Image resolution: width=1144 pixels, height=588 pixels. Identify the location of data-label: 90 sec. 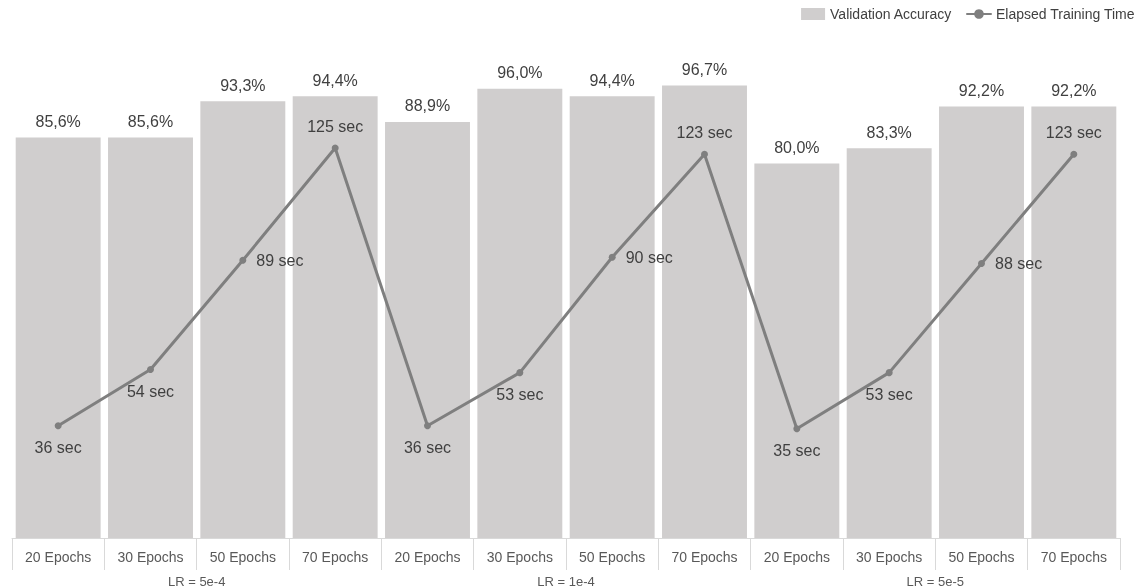
(649, 257).